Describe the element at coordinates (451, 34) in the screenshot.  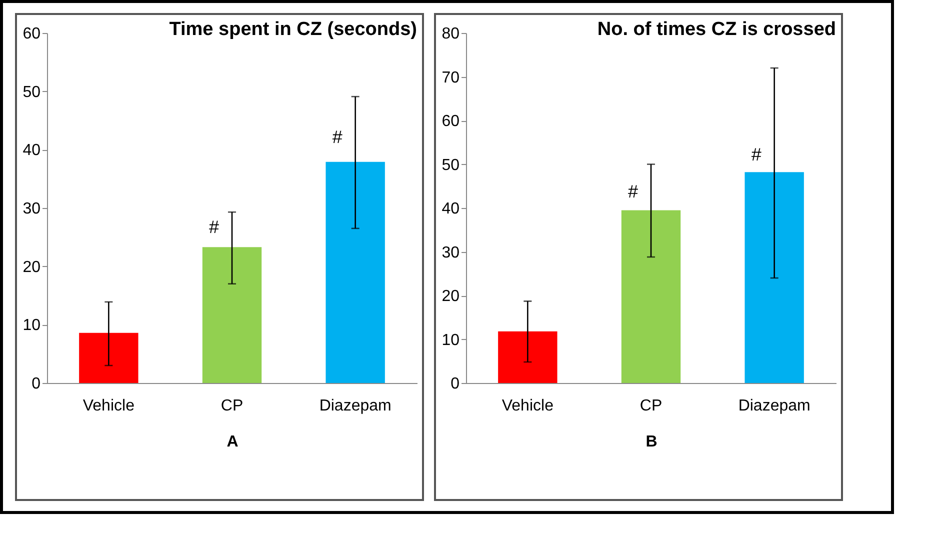
I see `y-tick-label: 80` at that location.